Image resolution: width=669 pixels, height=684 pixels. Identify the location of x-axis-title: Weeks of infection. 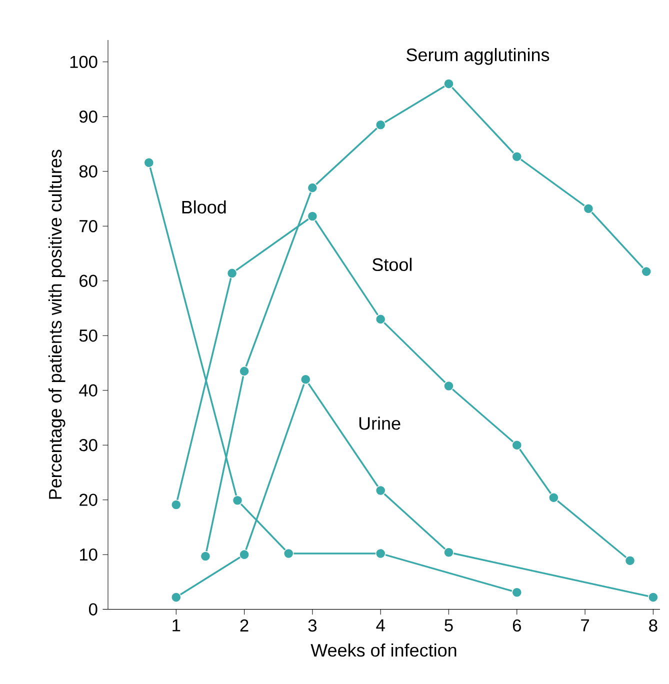
(383, 650).